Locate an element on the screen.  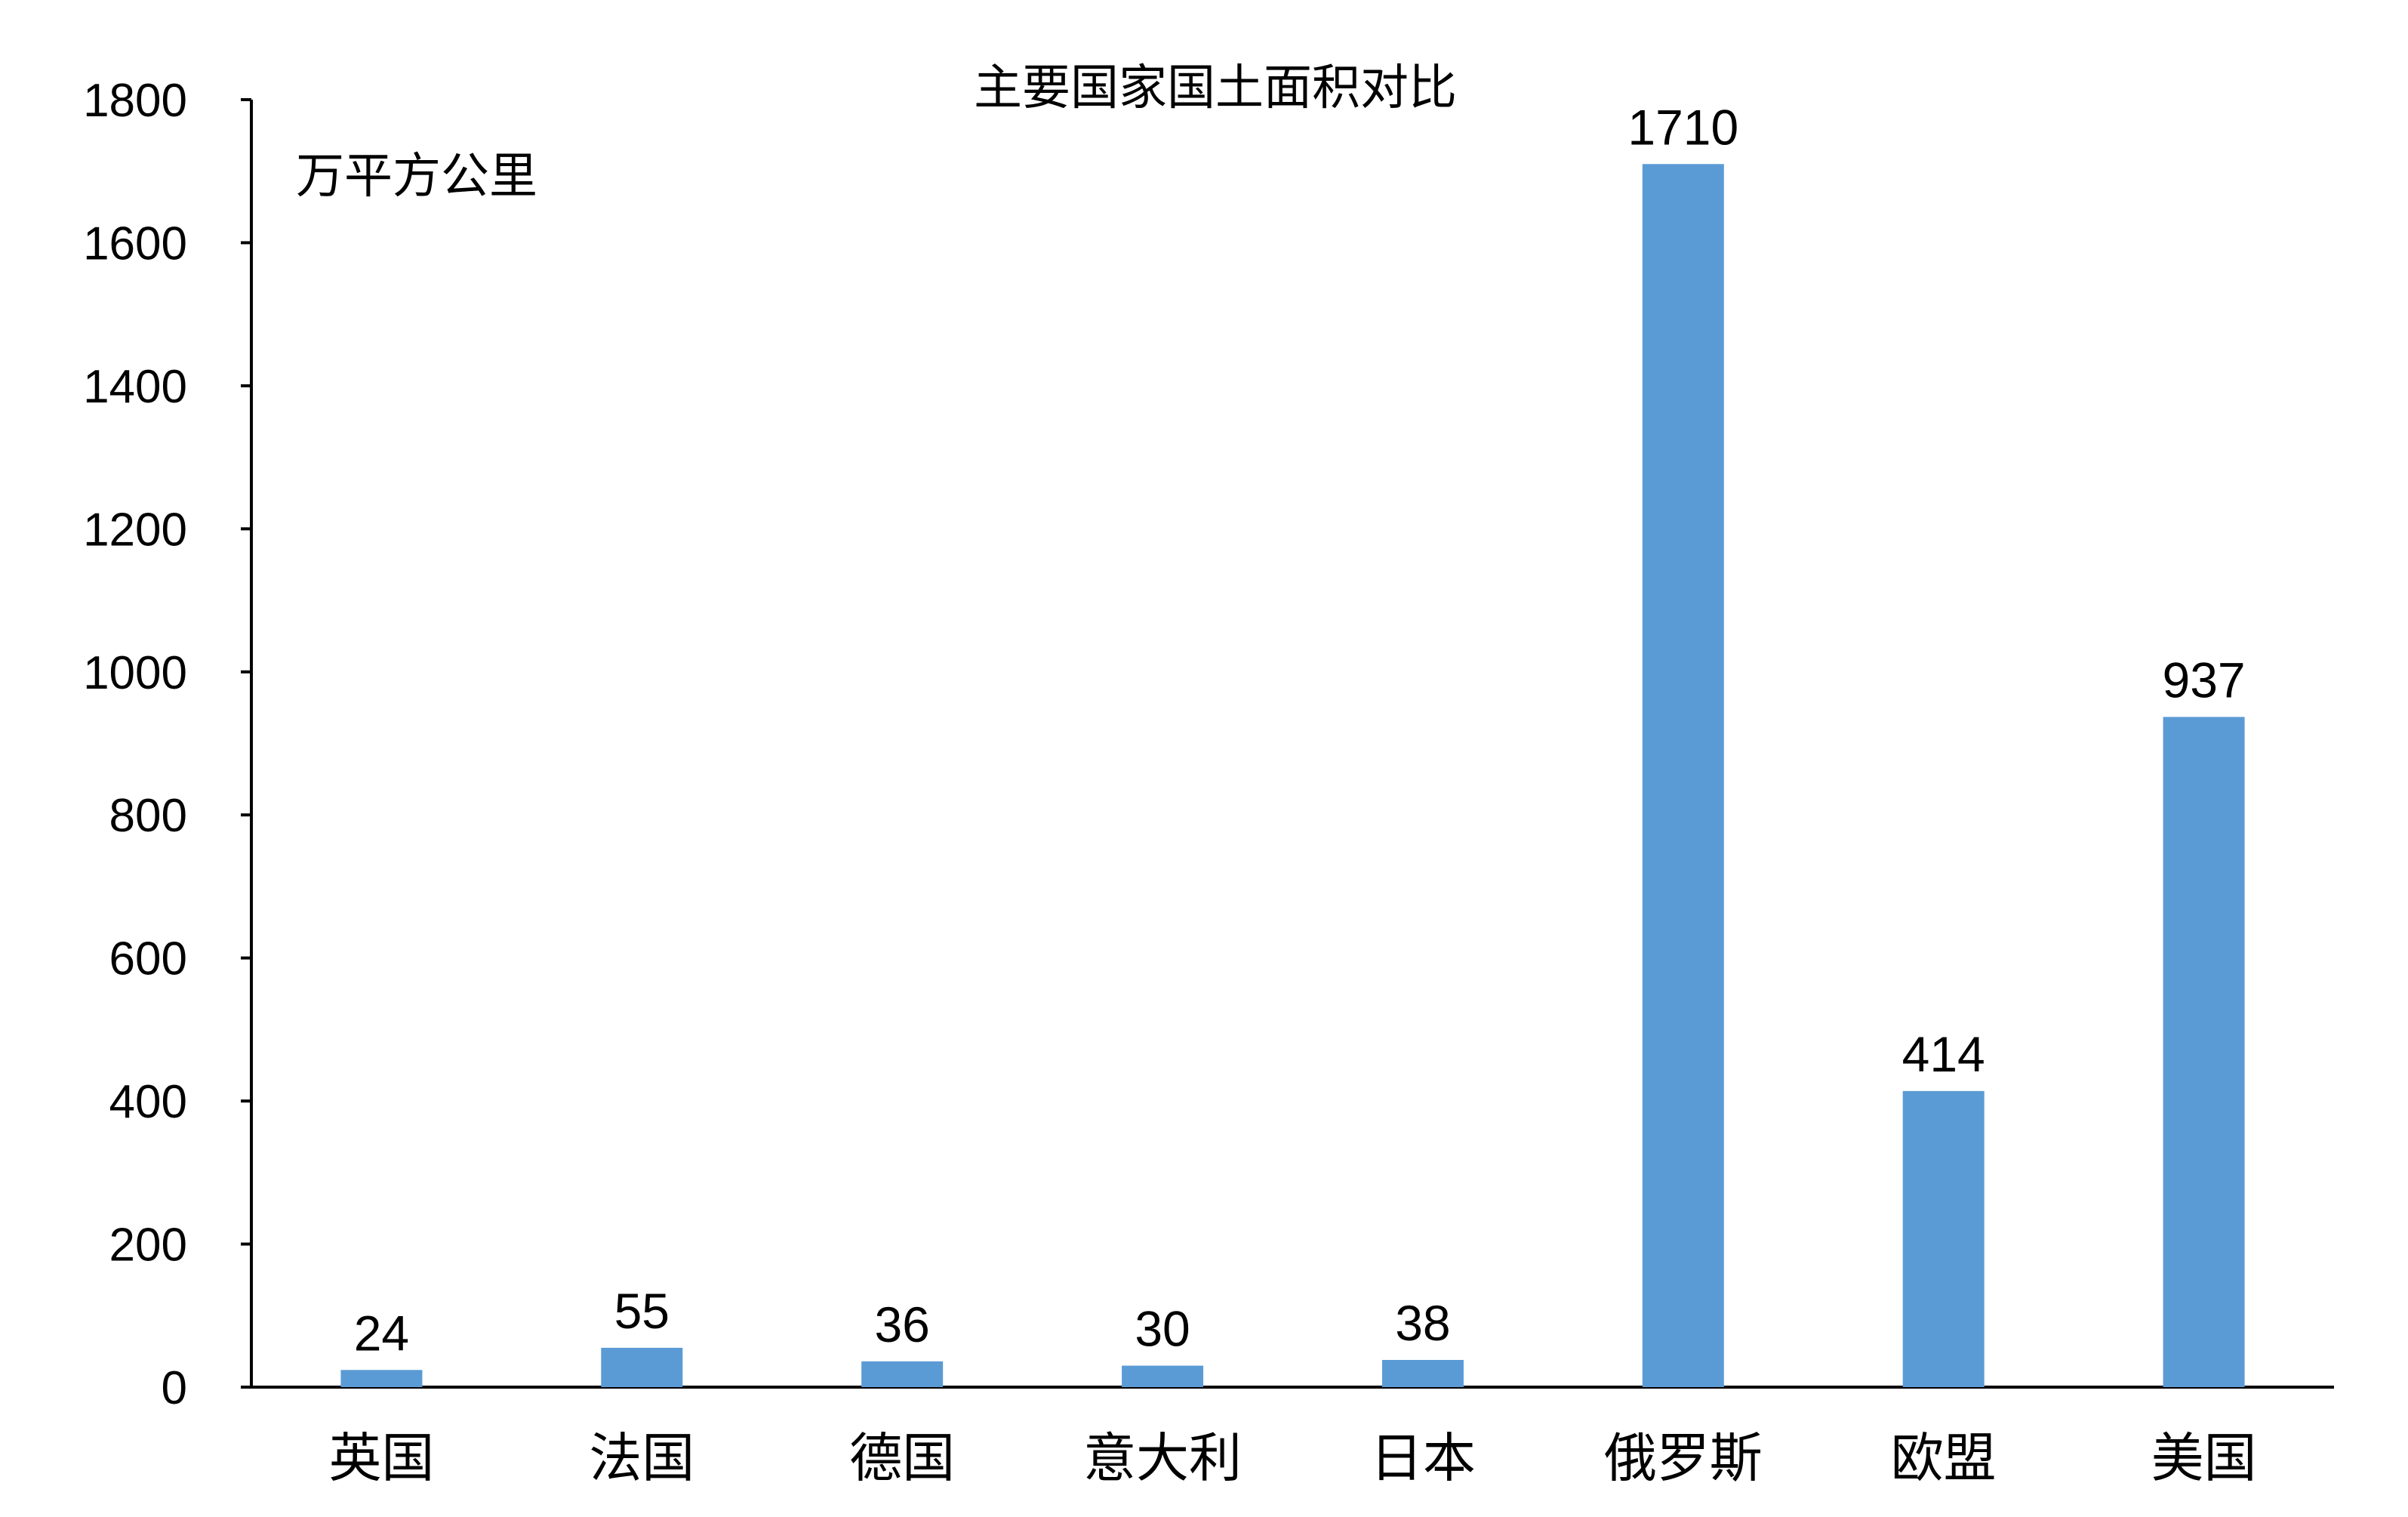
y-ticks: 0 200 400 600 800 1000 1200 1400 1600 1800 is located at coordinates (167, 744).